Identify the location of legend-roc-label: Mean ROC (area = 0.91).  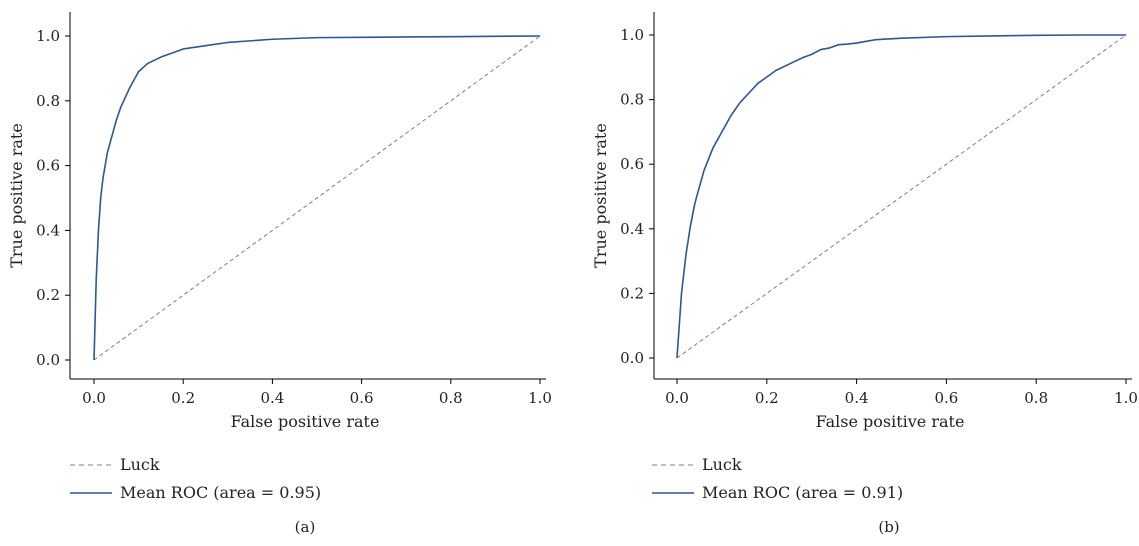
(802, 492).